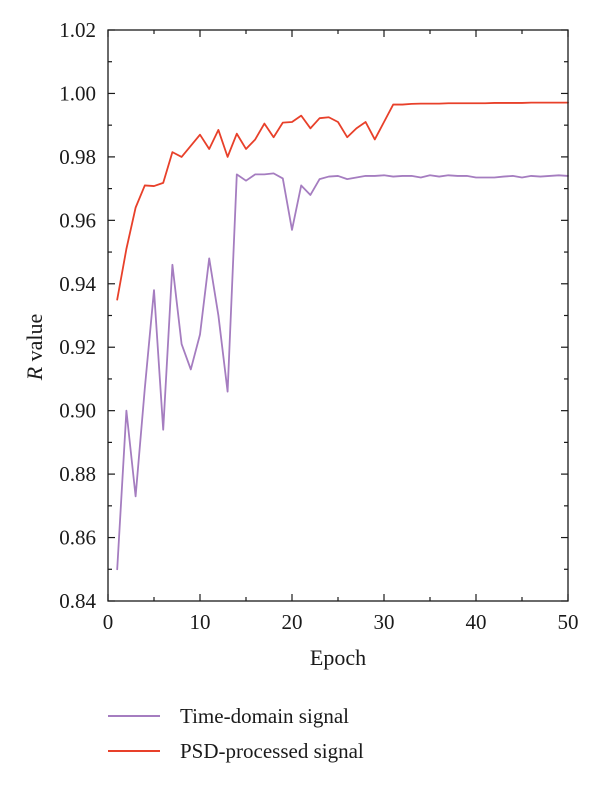  I want to click on y-axis-title-italic: R, so click(34, 373).